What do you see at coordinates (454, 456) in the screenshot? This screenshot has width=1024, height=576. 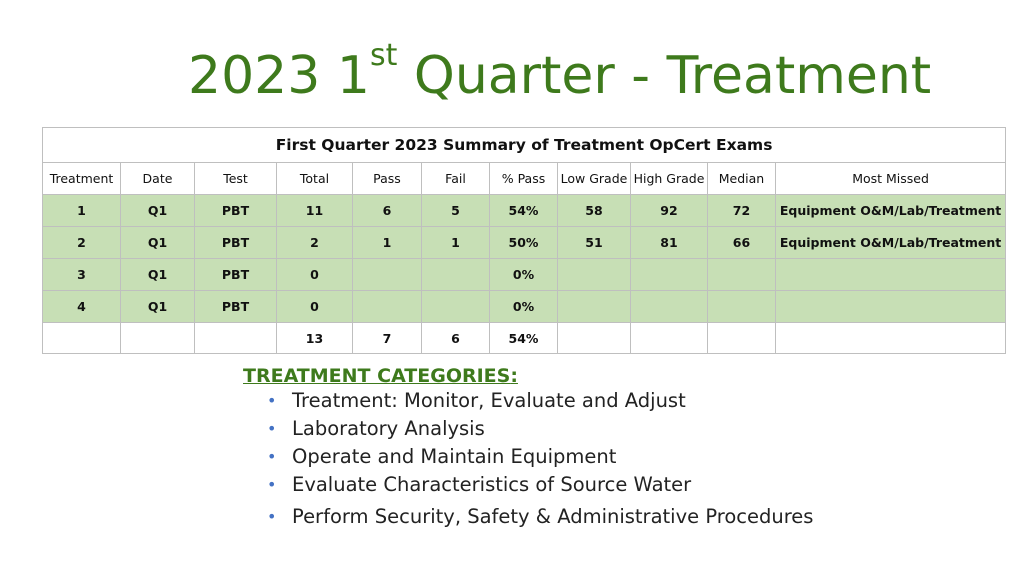 I see `list-item-text: Operate and Maintain Equipment` at bounding box center [454, 456].